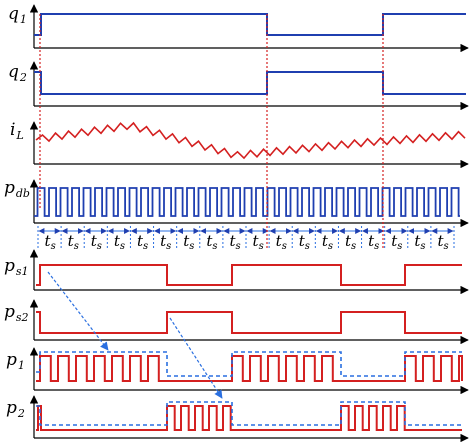 The image size is (474, 442). I want to click on label-p2: p2, so click(15, 409).